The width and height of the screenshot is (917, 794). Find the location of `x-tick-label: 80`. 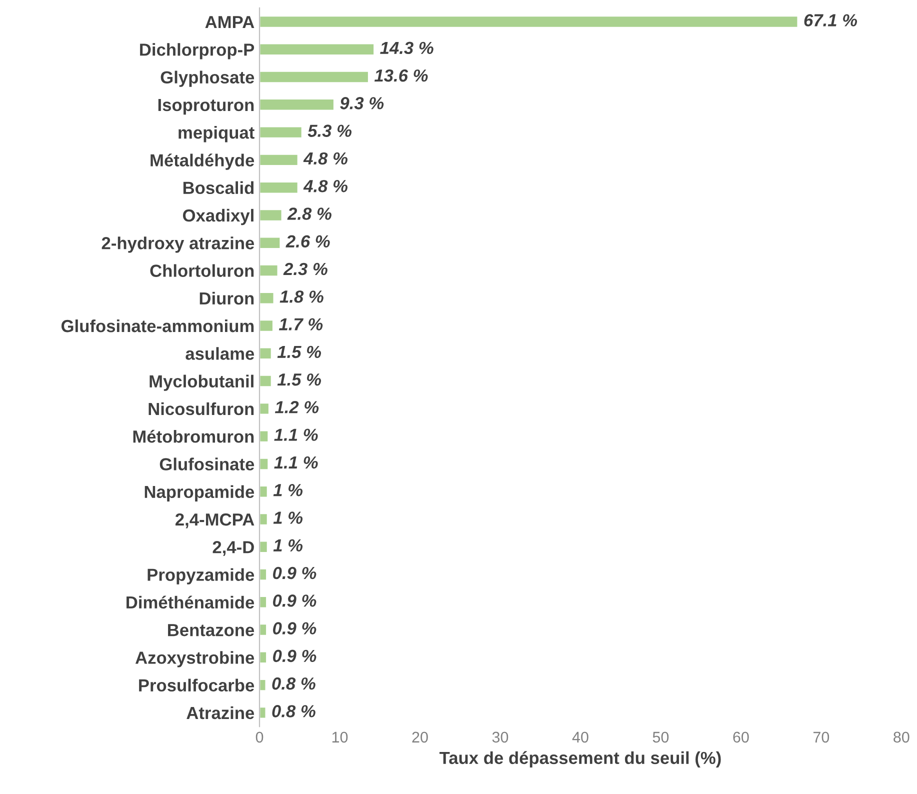

x-tick-label: 80 is located at coordinates (902, 737).